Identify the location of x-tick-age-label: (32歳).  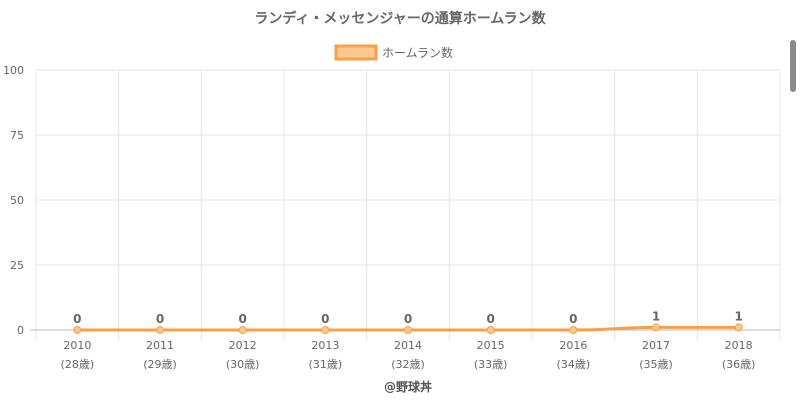
(408, 364).